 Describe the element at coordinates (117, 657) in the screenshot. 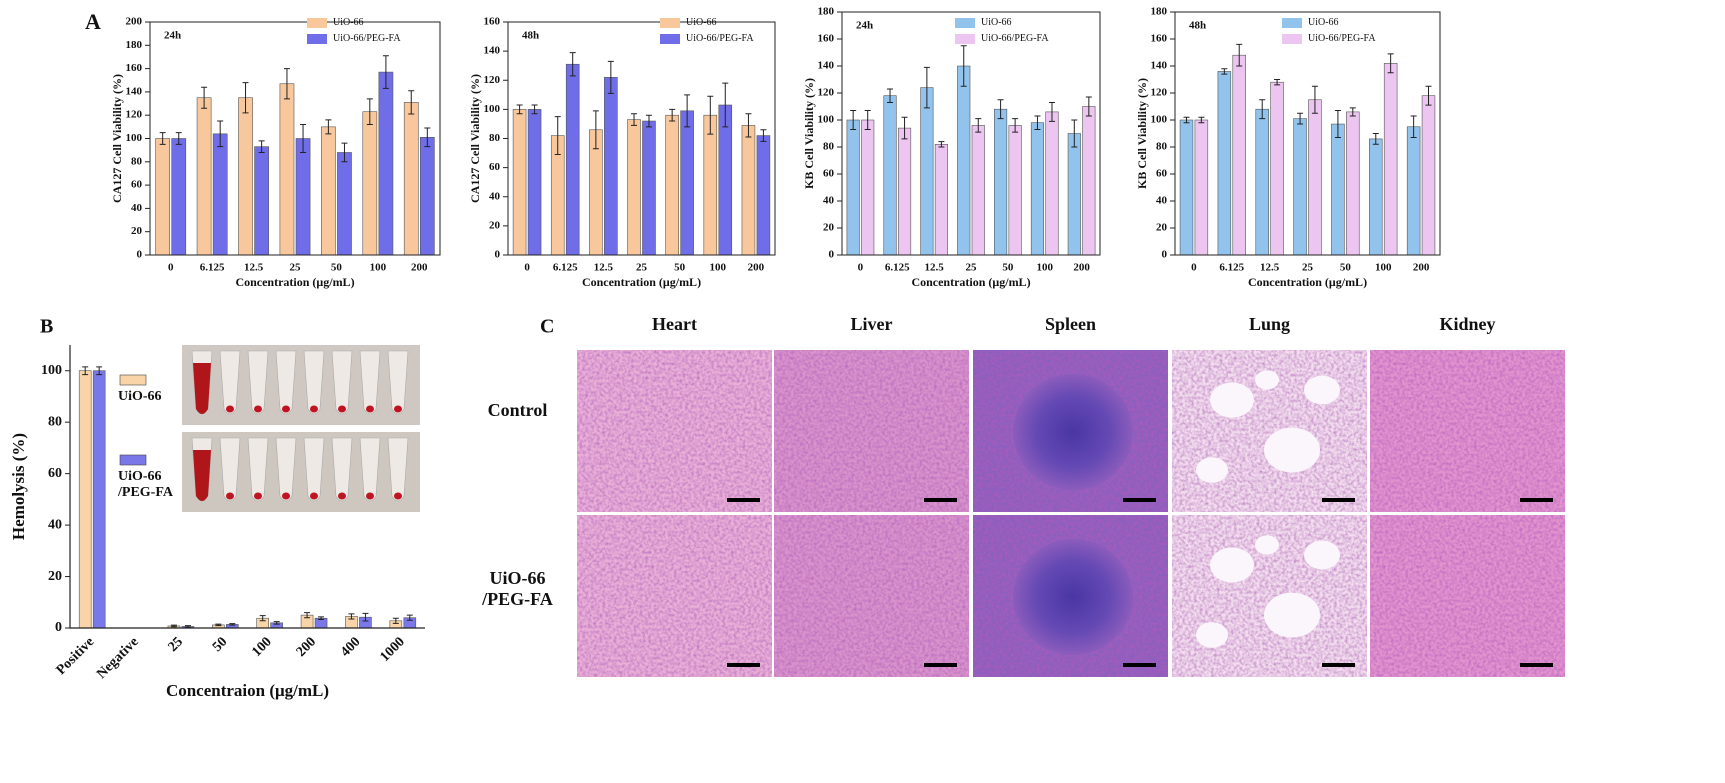

I see `x-tick-label: Negative` at that location.